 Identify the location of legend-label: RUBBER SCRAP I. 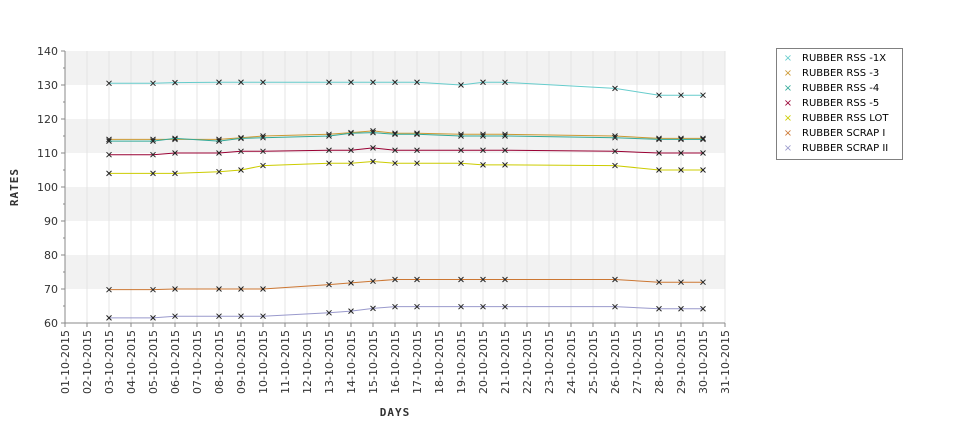
(844, 133).